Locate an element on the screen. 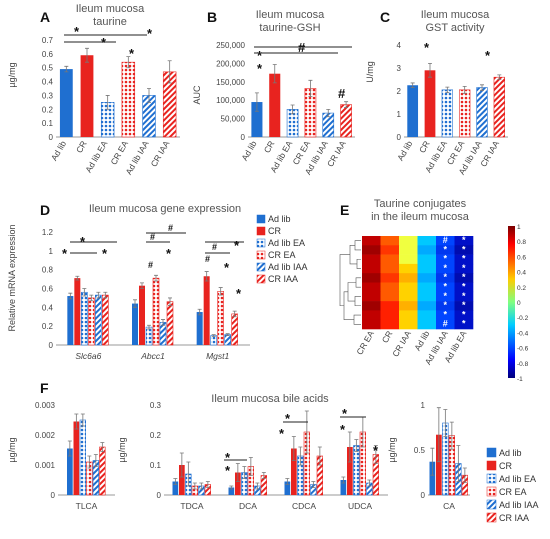 The width and height of the screenshot is (550, 539). panel-d-ytick-1: 0.2 is located at coordinates (48, 326).